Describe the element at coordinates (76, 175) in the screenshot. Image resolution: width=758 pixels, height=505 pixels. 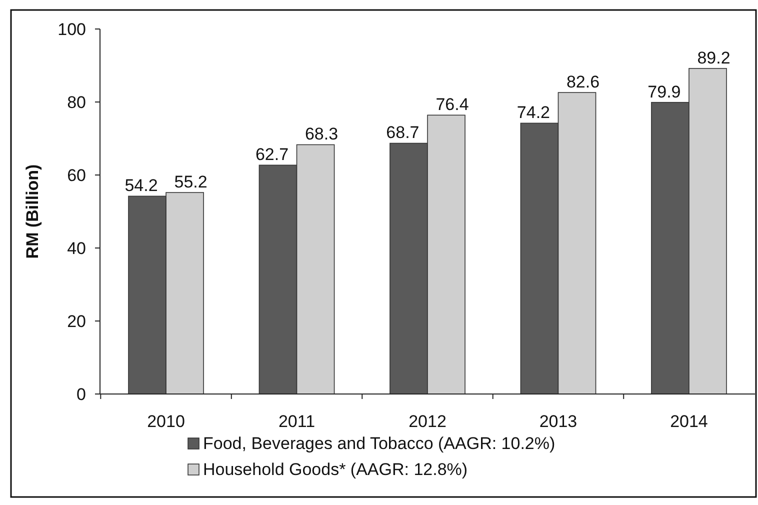
I see `y-tick-label: 60` at that location.